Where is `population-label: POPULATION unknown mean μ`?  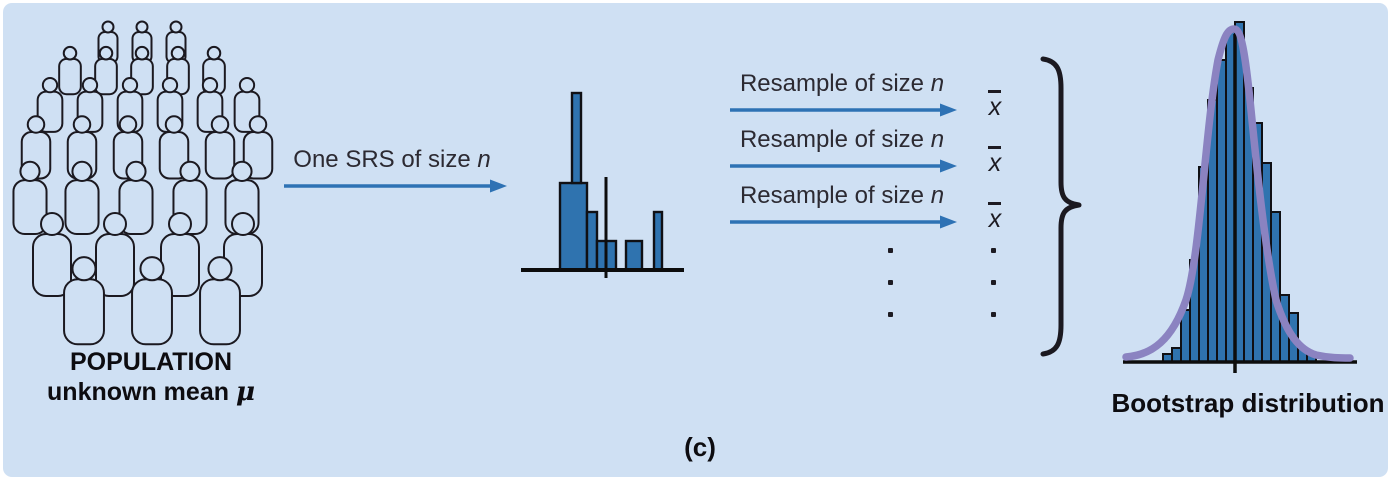 population-label: POPULATION unknown mean μ is located at coordinates (151, 377).